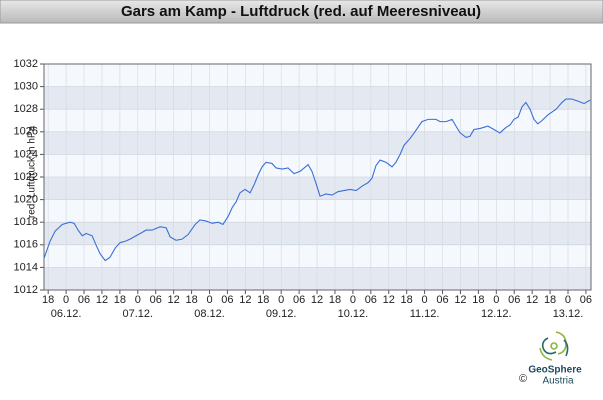 This screenshot has height=400, width=603. Describe the element at coordinates (26, 64) in the screenshot. I see `y-tick-label: 1032` at that location.